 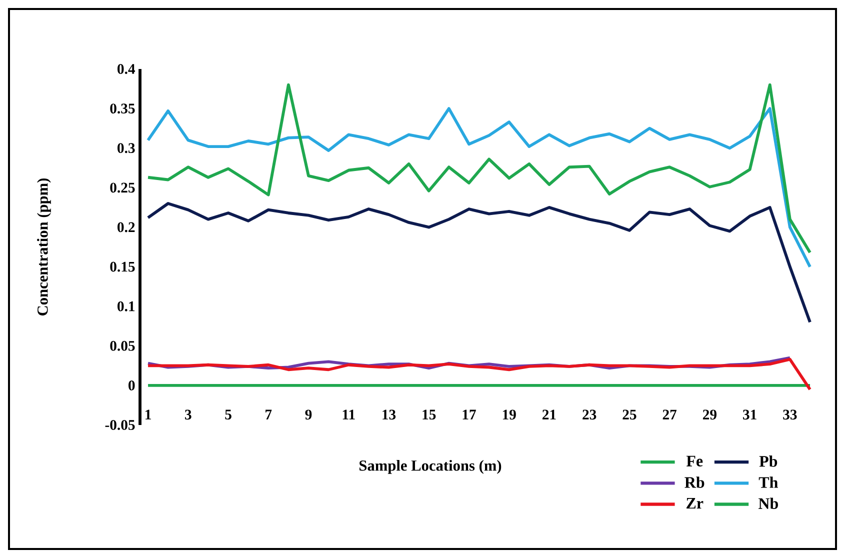 What do you see at coordinates (669, 415) in the screenshot?
I see `x-tick-label: 27` at bounding box center [669, 415].